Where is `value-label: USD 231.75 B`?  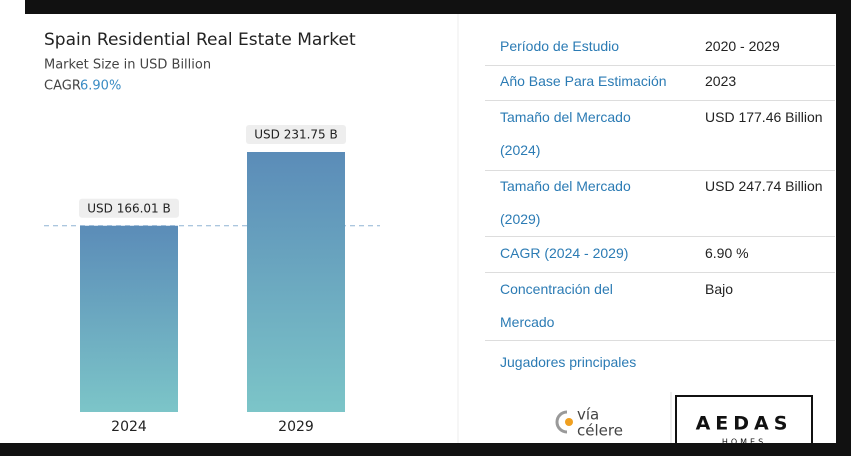 value-label: USD 231.75 B is located at coordinates (296, 135).